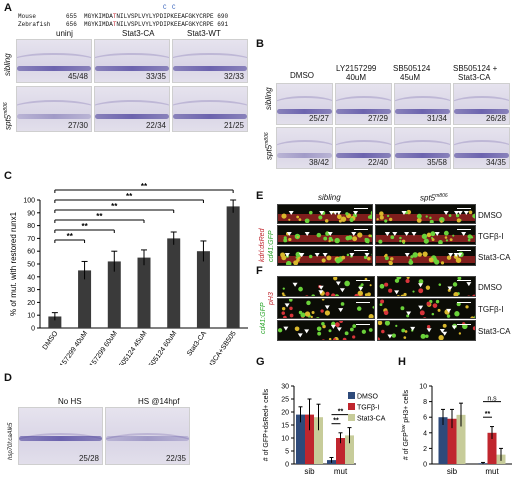 This screenshot has width=520, height=480. I want to click on b-col-ly: LY2157299, so click(356, 68).